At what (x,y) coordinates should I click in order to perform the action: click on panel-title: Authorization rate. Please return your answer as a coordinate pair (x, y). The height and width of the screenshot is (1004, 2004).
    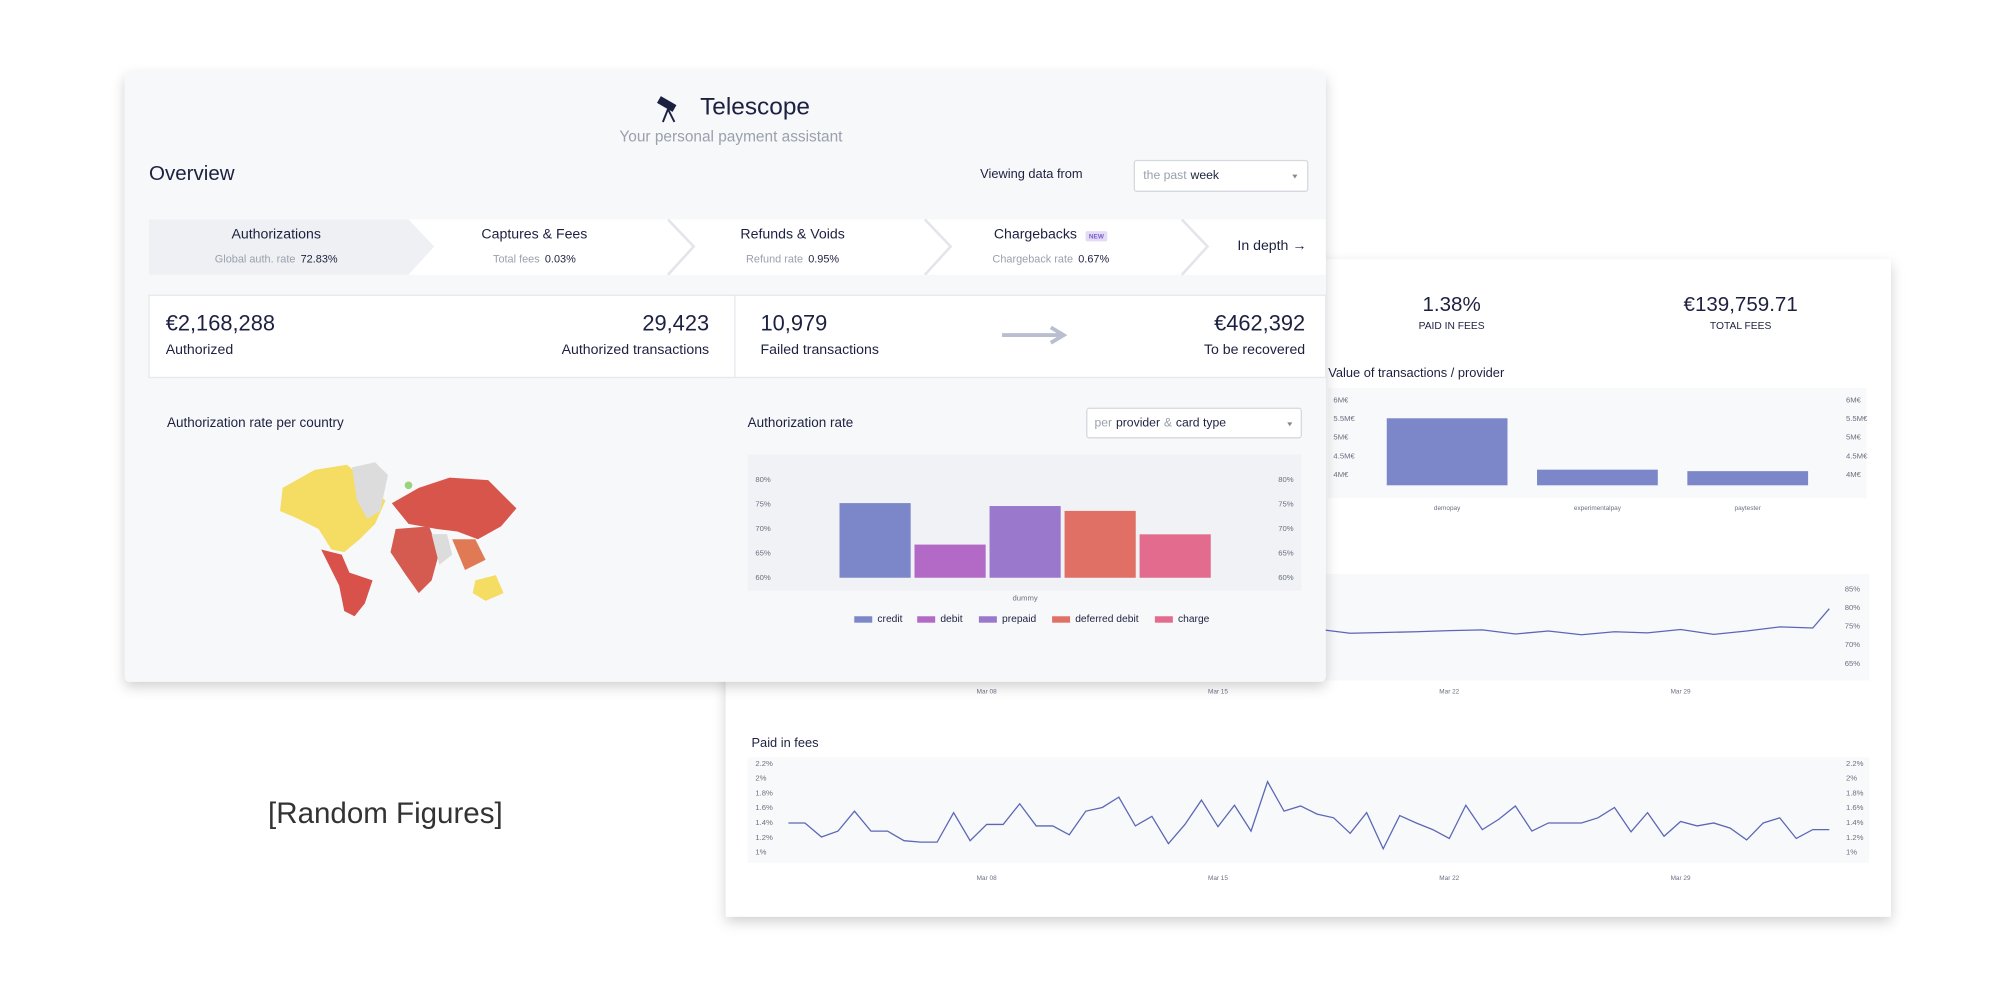
    Looking at the image, I should click on (801, 422).